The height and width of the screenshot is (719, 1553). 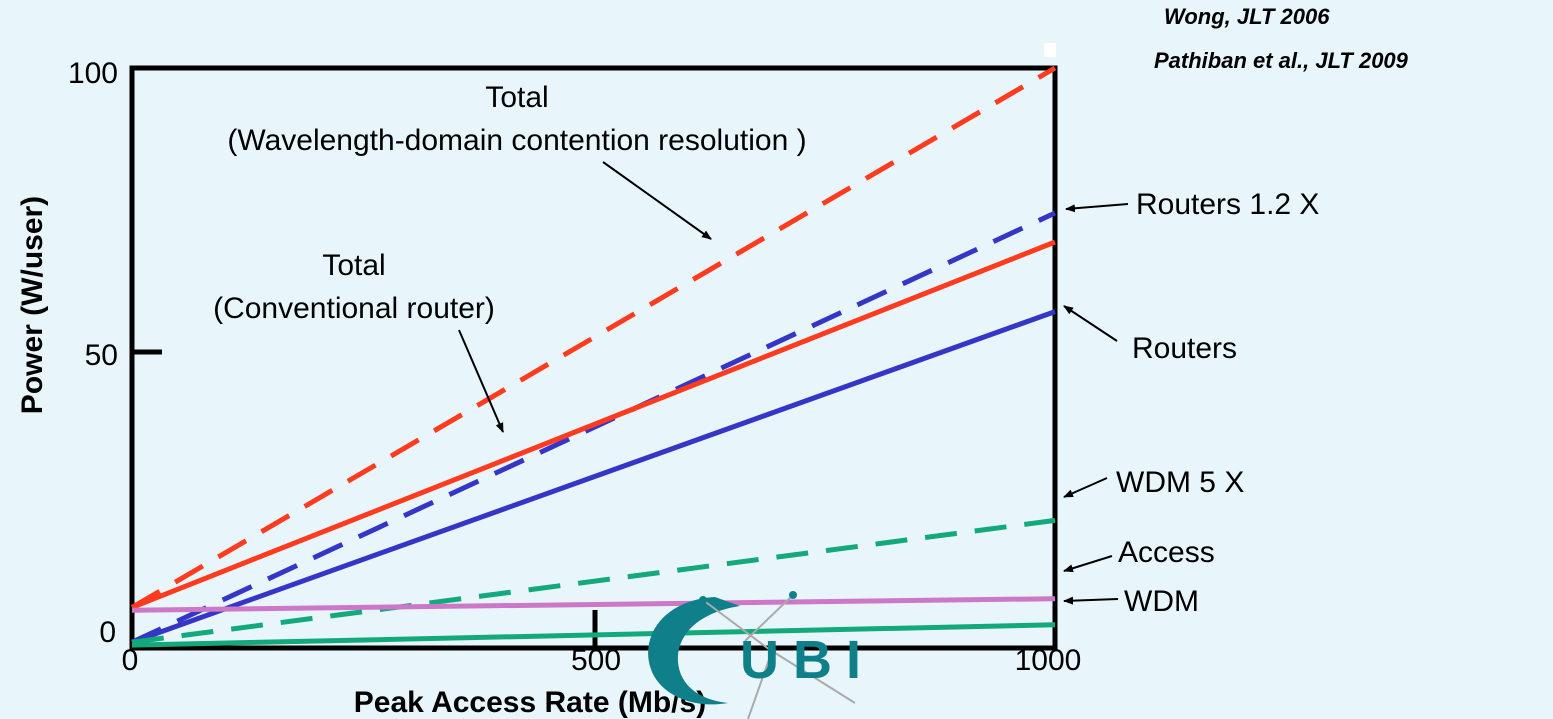 I want to click on citation-1: Wong, JLT 2006, so click(x=1247, y=16).